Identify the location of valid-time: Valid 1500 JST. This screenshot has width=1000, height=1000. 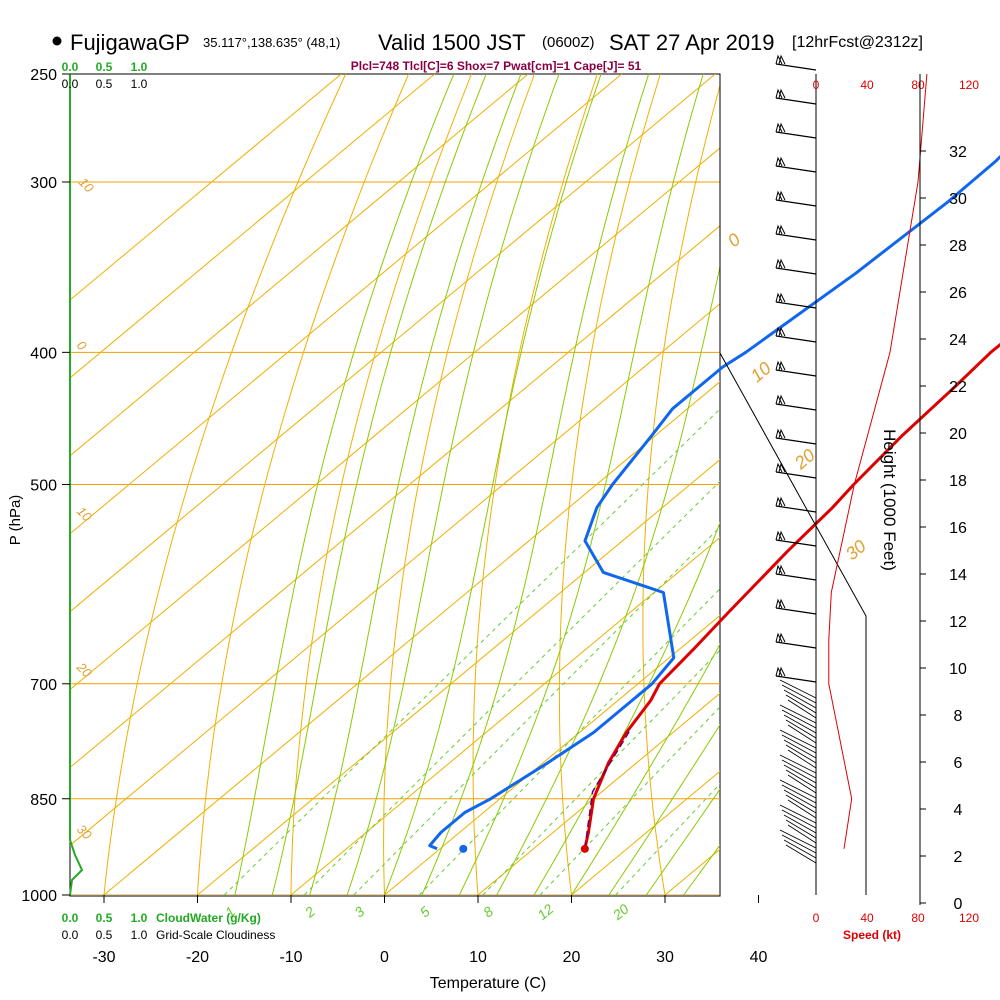
(452, 42).